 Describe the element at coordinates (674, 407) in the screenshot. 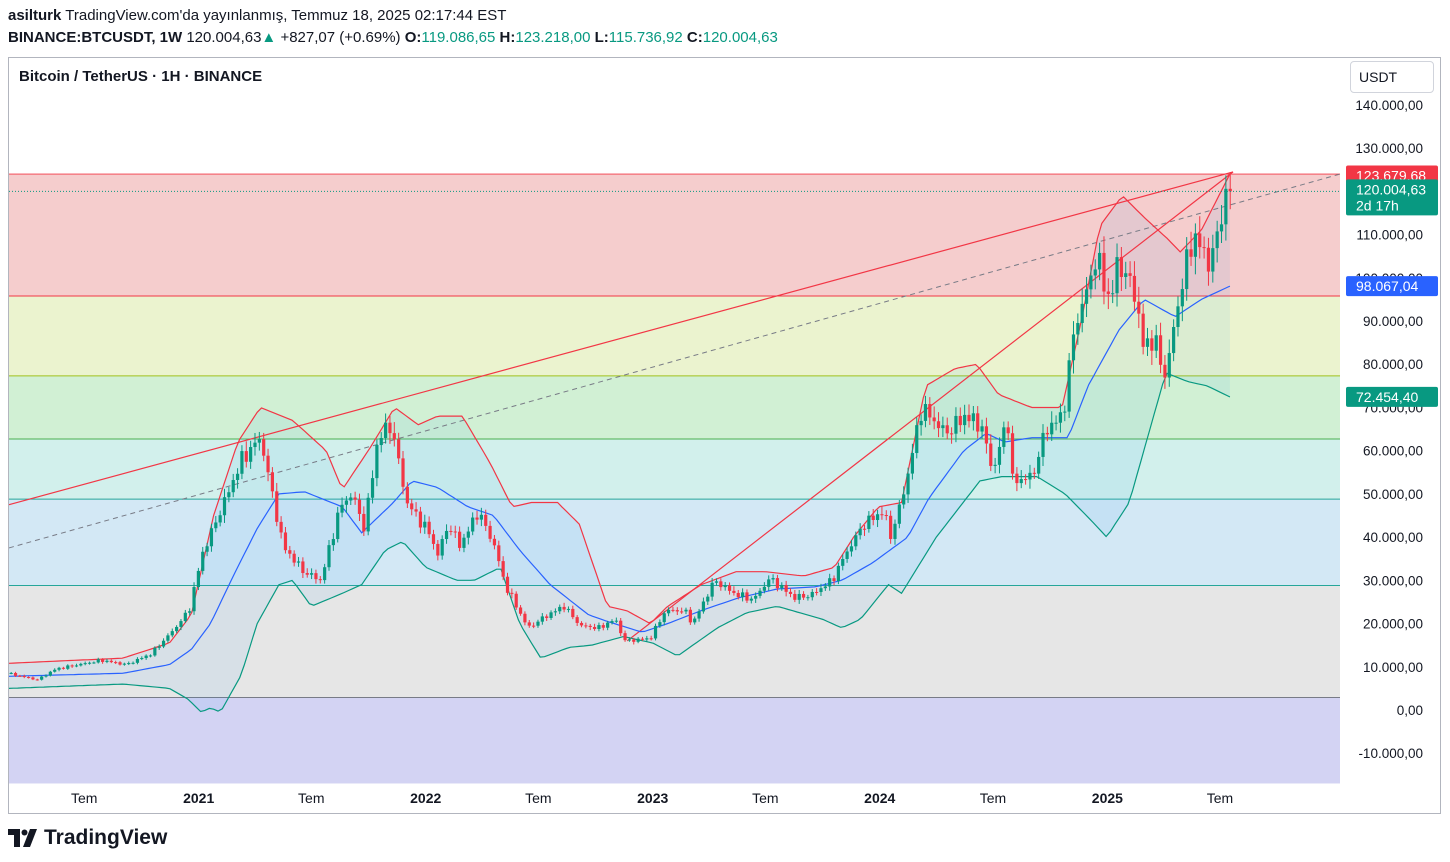

I see `fib-zone` at that location.